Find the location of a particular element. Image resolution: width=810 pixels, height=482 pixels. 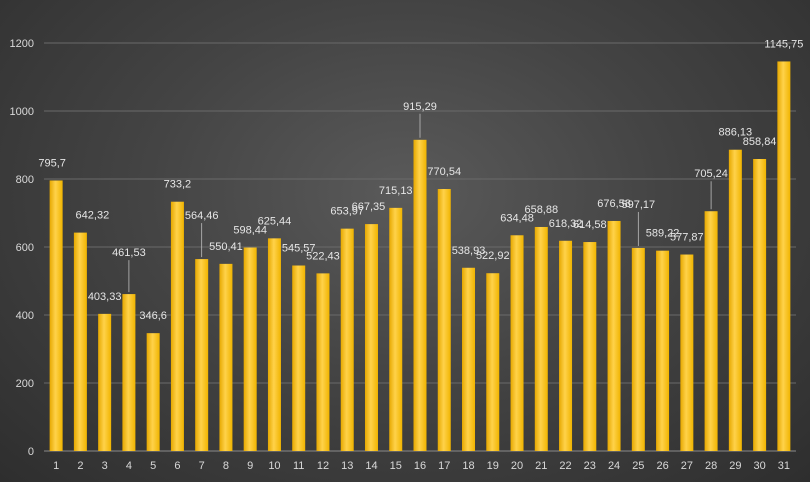

data-label: 705,24 is located at coordinates (711, 174).